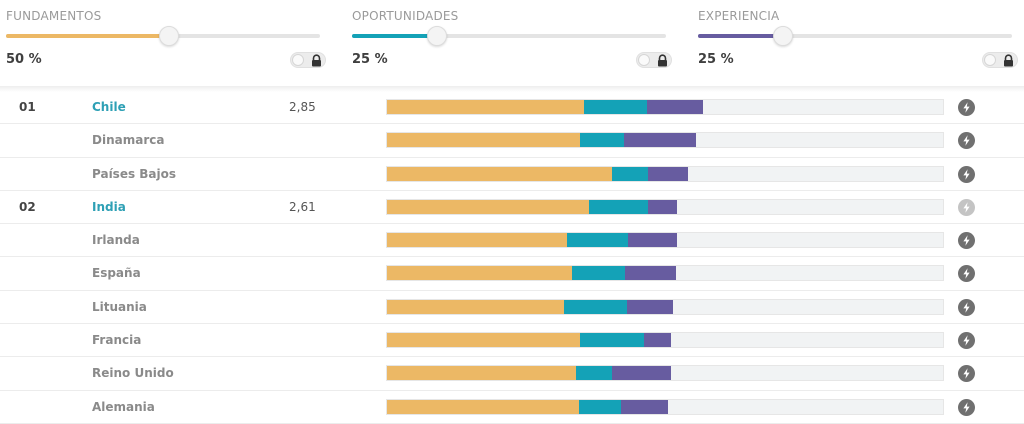  Describe the element at coordinates (116, 273) in the screenshot. I see `country-name: España` at that location.